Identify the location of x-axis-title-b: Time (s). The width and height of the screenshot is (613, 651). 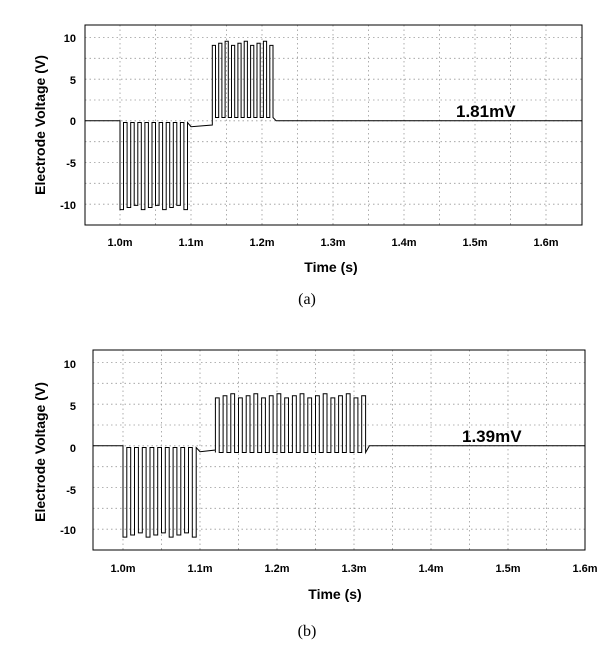
(334, 594).